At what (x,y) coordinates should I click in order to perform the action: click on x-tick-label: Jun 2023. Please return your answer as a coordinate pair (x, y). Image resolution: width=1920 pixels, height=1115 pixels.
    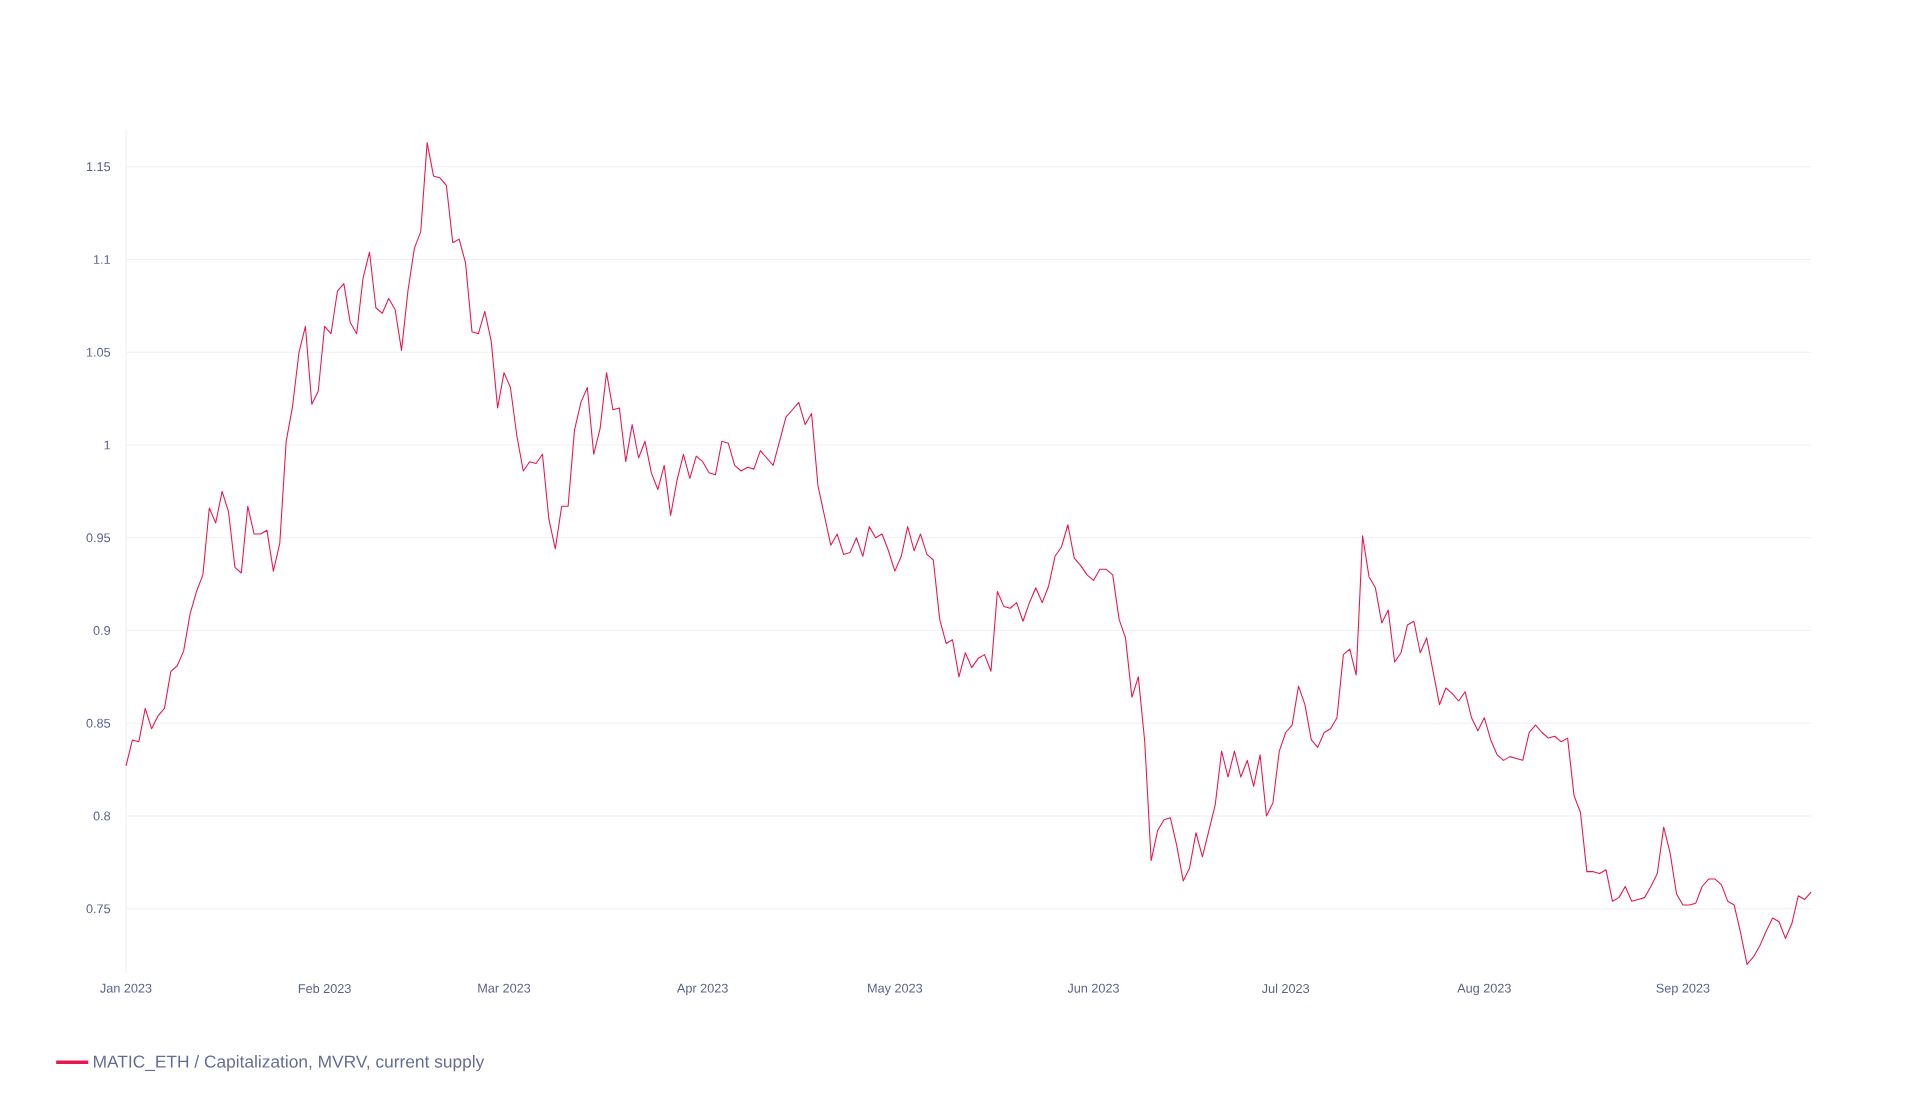
    Looking at the image, I should click on (1093, 988).